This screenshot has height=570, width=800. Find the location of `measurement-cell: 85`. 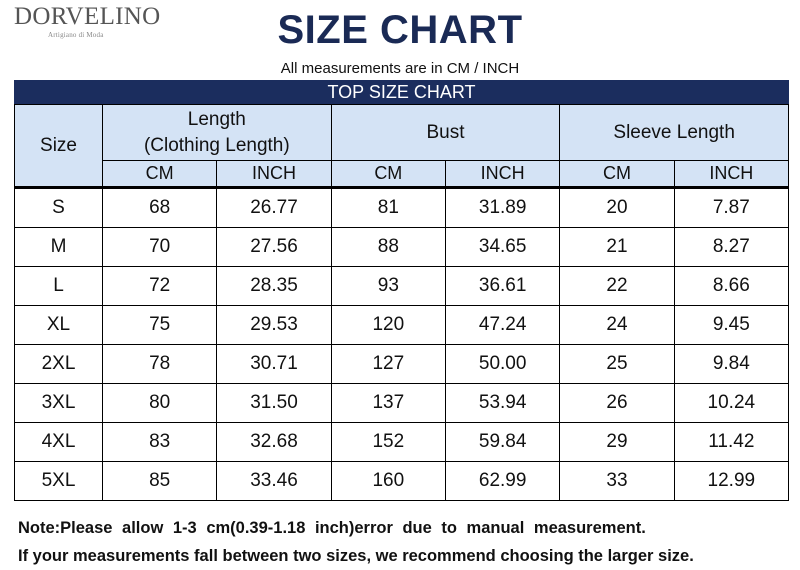

measurement-cell: 85 is located at coordinates (159, 481).